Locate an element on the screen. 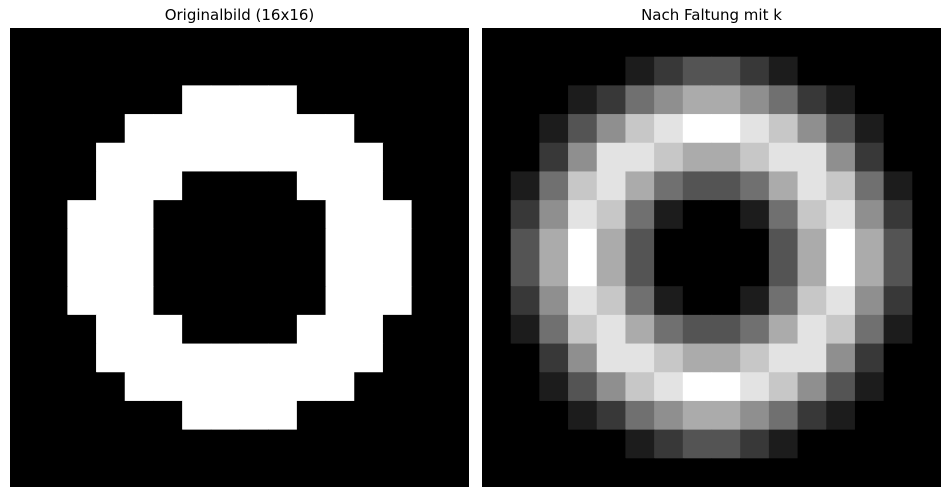  original-cell-r5-c1 is located at coordinates (53, 186).